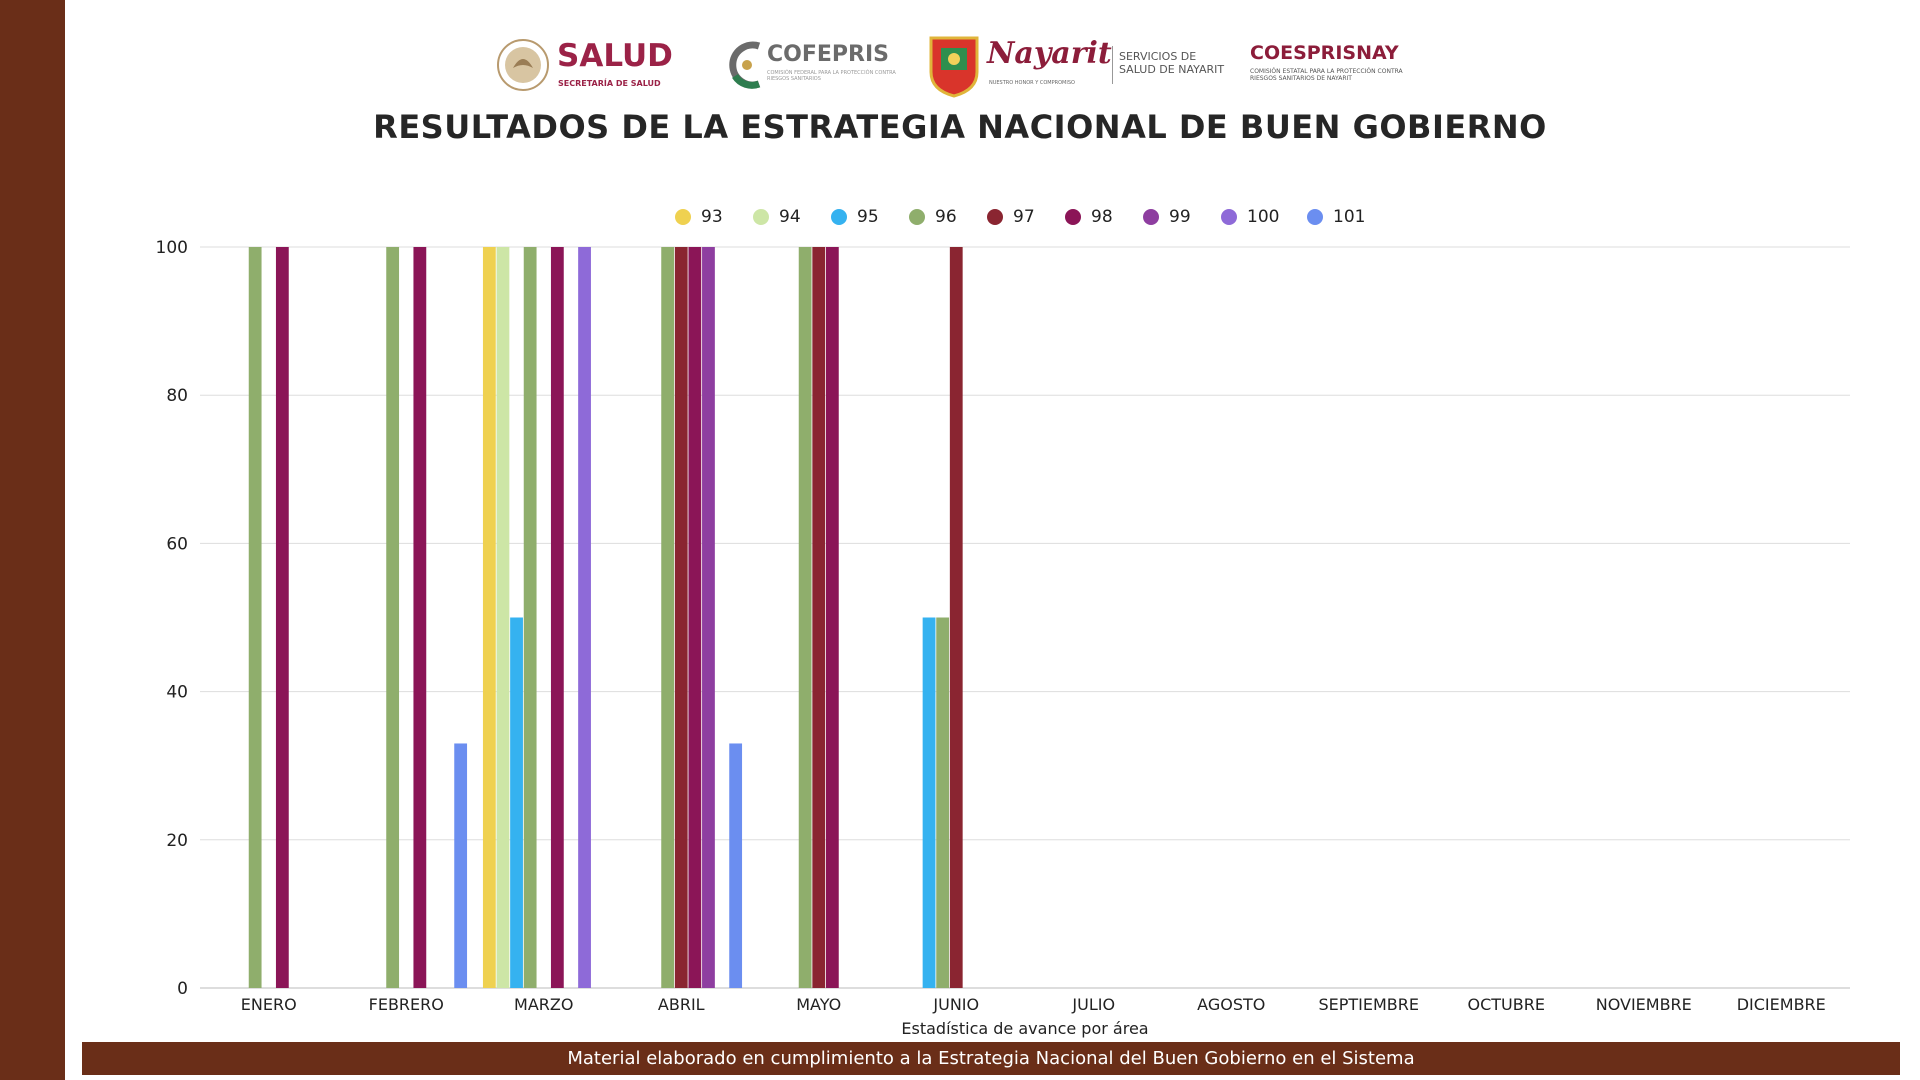 Image resolution: width=1920 pixels, height=1080 pixels. What do you see at coordinates (1024, 1028) in the screenshot?
I see `x-axis-title: Estadística de avance por área` at bounding box center [1024, 1028].